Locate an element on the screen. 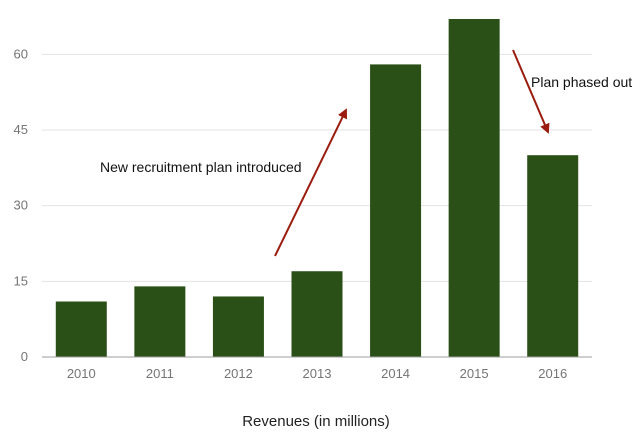 The height and width of the screenshot is (437, 640). y-tick-label: 30 is located at coordinates (21, 205).